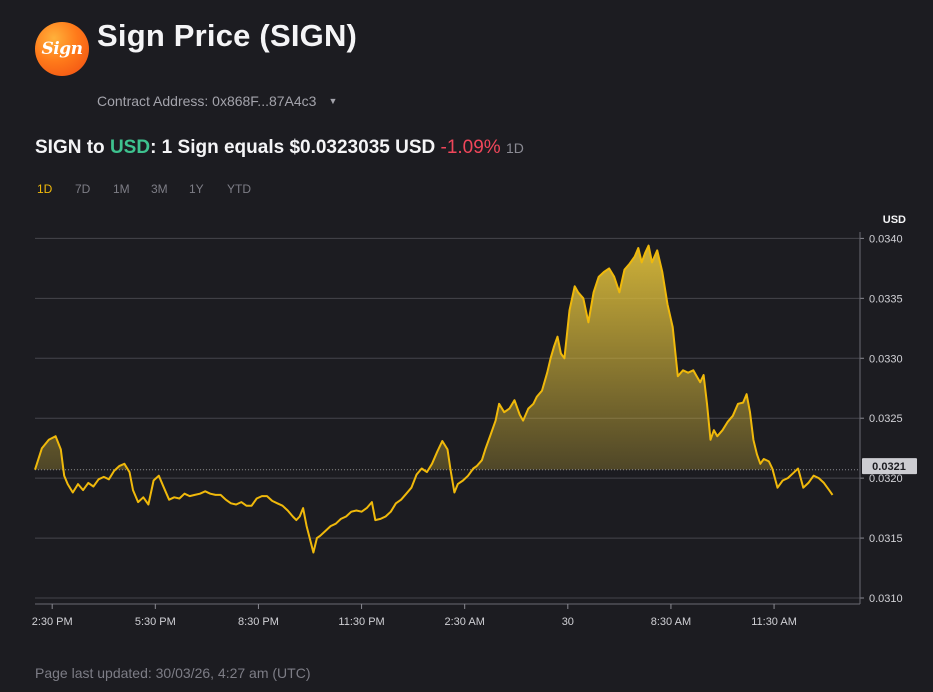  What do you see at coordinates (333, 101) in the screenshot?
I see `caret-down-icon: ▼` at bounding box center [333, 101].